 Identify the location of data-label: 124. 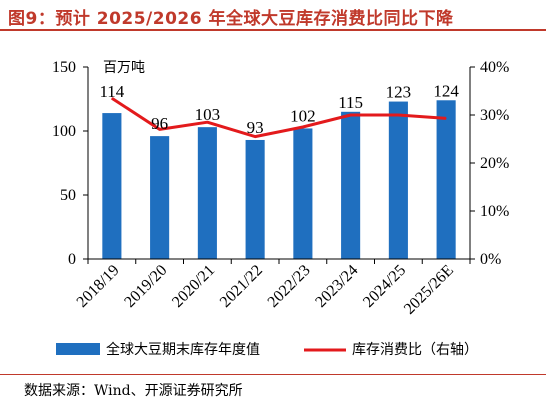
(446, 90).